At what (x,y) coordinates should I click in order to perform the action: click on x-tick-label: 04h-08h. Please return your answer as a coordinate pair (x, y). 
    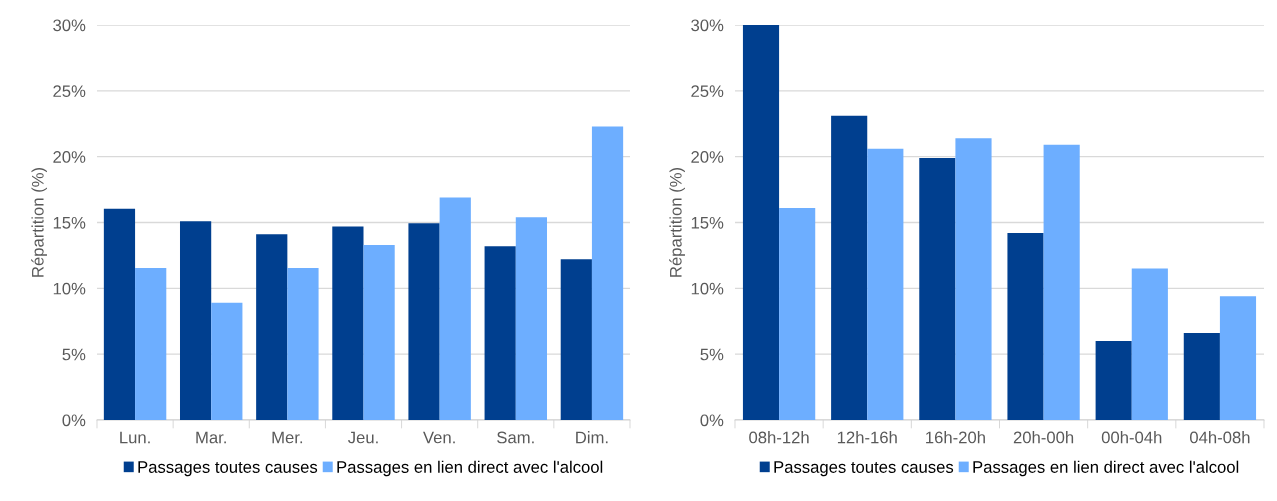
    Looking at the image, I should click on (1219, 437).